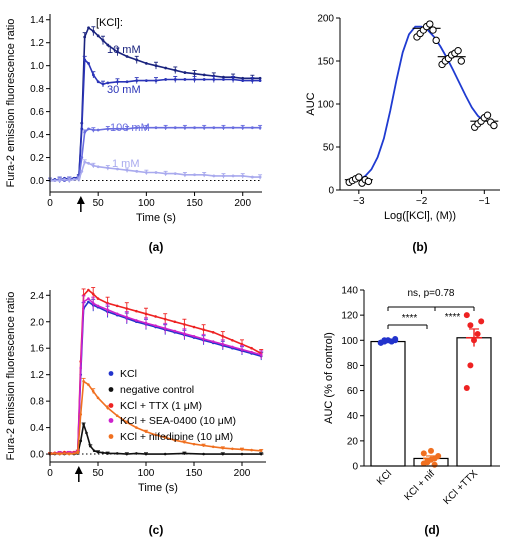  I want to click on bar, so click(388, 403).